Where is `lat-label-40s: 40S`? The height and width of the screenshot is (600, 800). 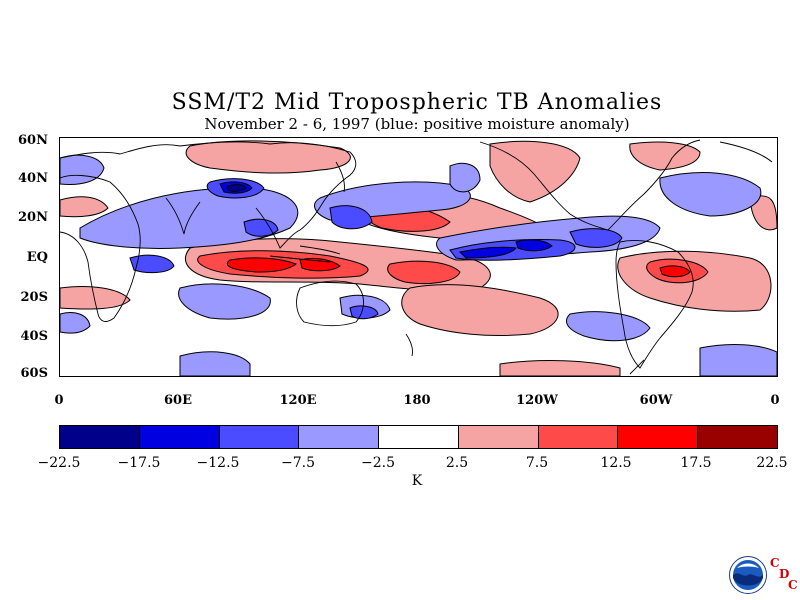 lat-label-40s: 40S is located at coordinates (34, 336).